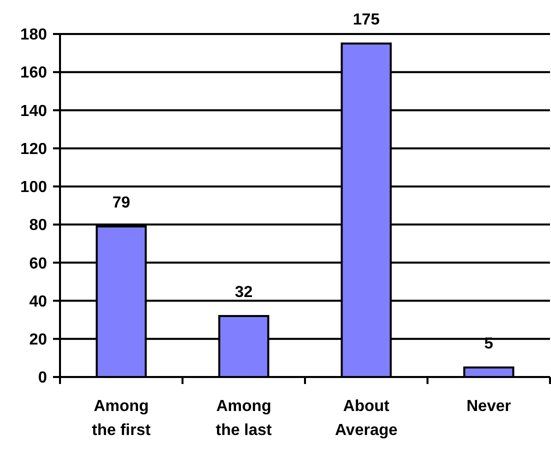 This screenshot has height=449, width=551. What do you see at coordinates (38, 225) in the screenshot?
I see `y-tick-label: 80` at bounding box center [38, 225].